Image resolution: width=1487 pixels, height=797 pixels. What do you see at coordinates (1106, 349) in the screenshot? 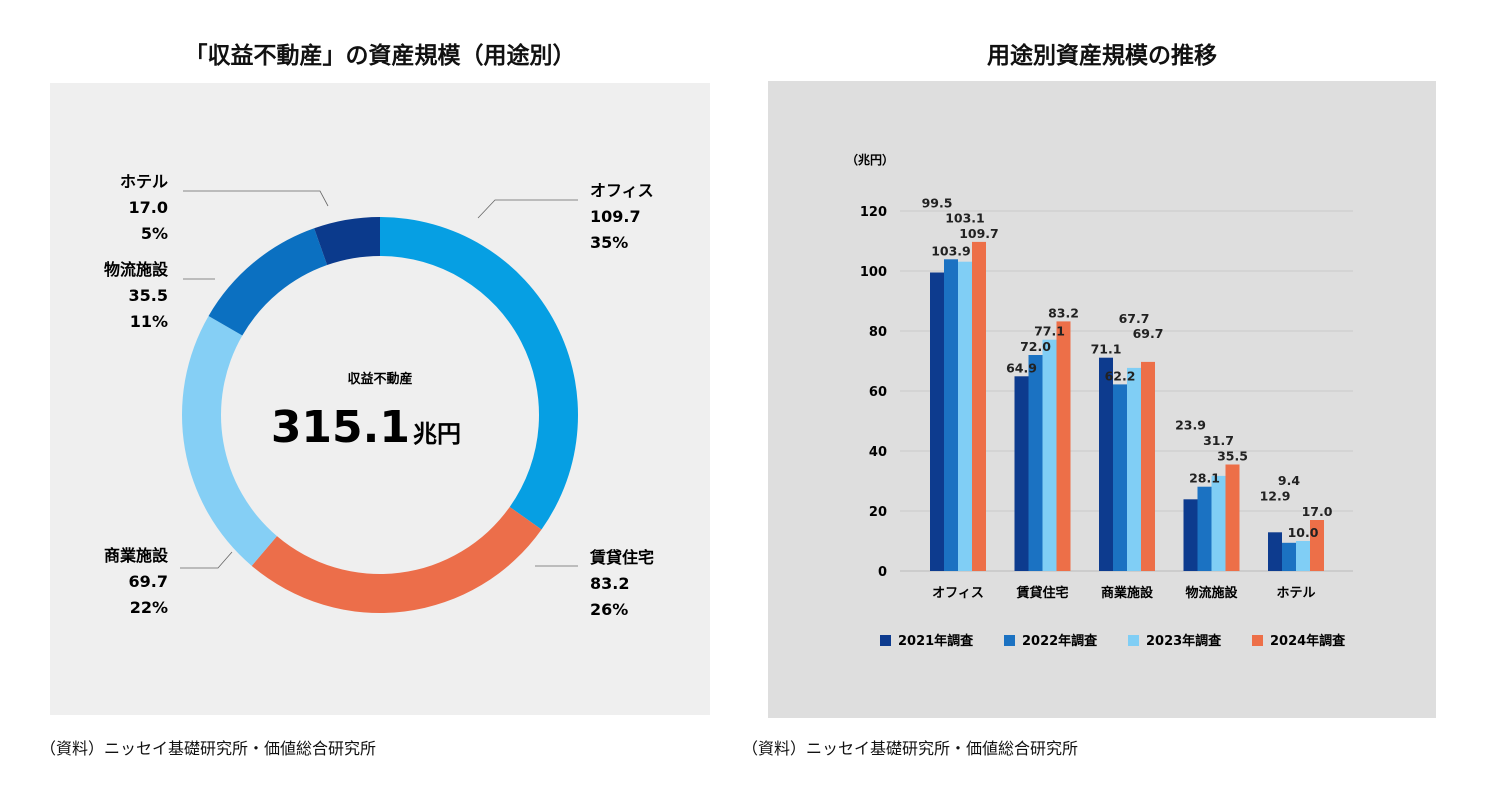
I see `bar-data-label: 71.1` at bounding box center [1106, 349].